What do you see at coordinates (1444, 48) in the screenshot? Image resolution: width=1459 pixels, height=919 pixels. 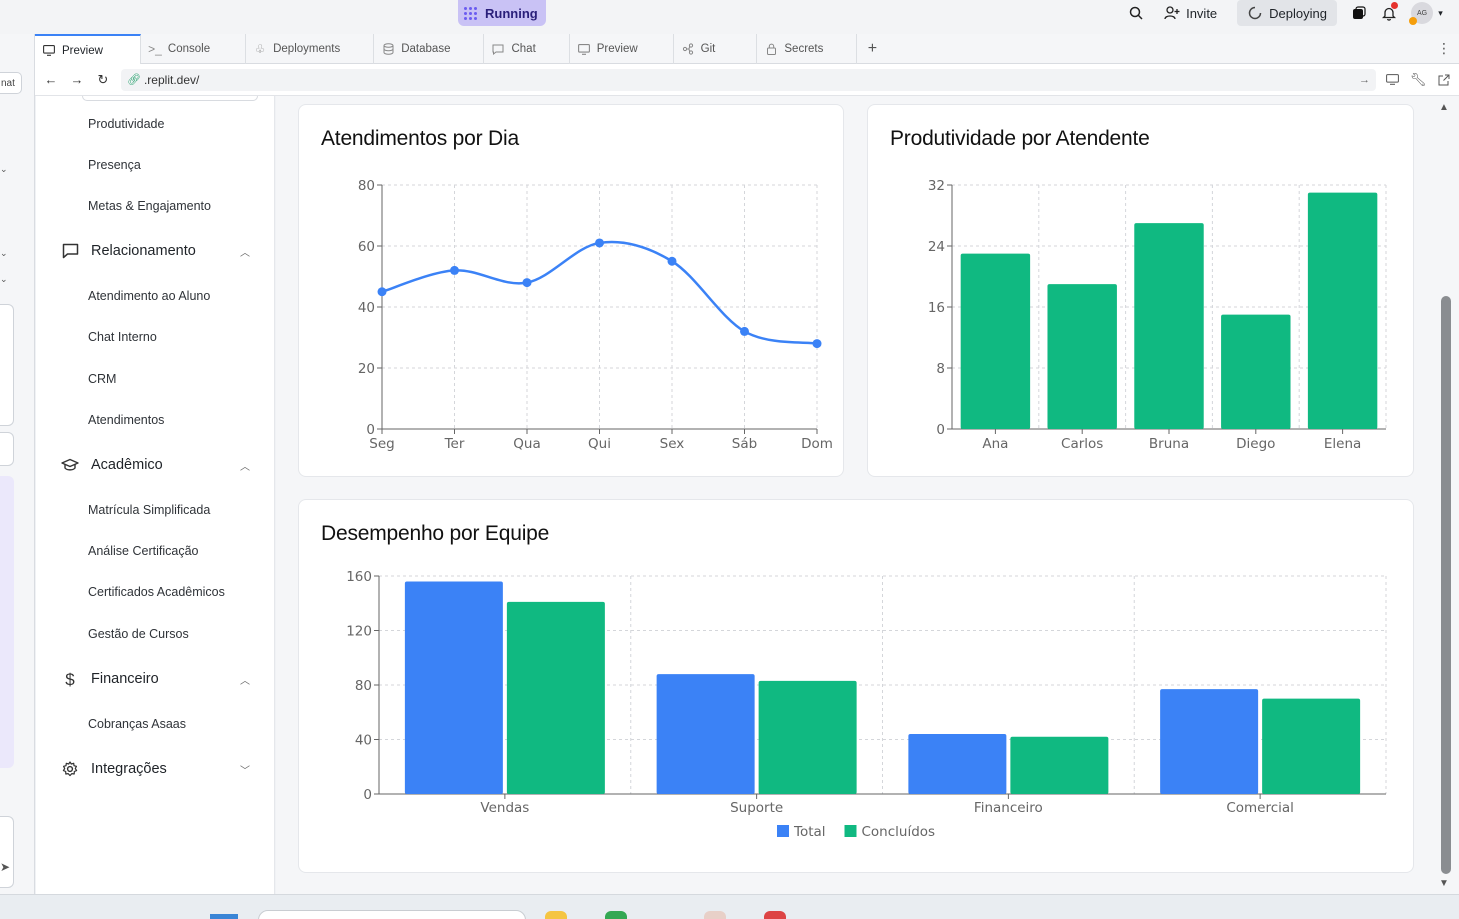 I see `more-options-button: ⋮` at bounding box center [1444, 48].